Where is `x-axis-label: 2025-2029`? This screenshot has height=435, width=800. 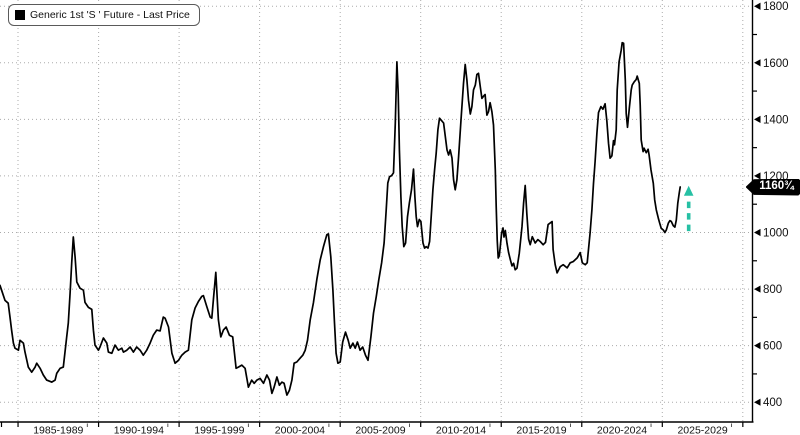 x-axis-label: 2025-2029 is located at coordinates (702, 430).